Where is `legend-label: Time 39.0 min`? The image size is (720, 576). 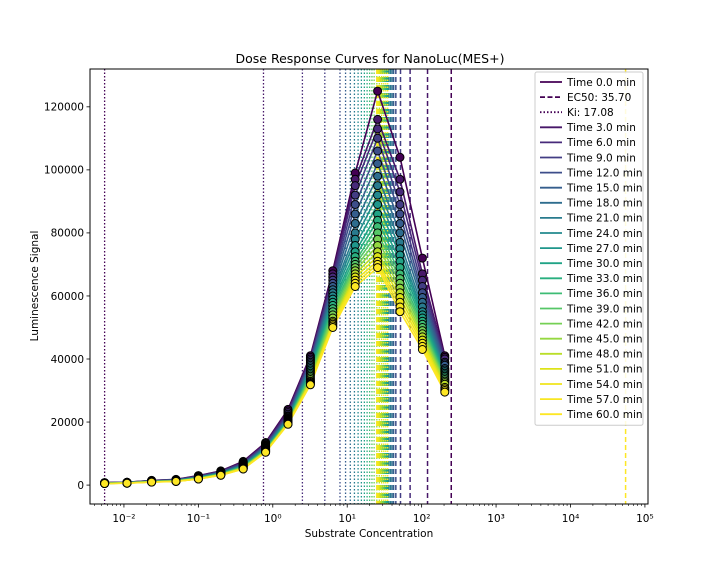 legend-label: Time 39.0 min is located at coordinates (604, 309).